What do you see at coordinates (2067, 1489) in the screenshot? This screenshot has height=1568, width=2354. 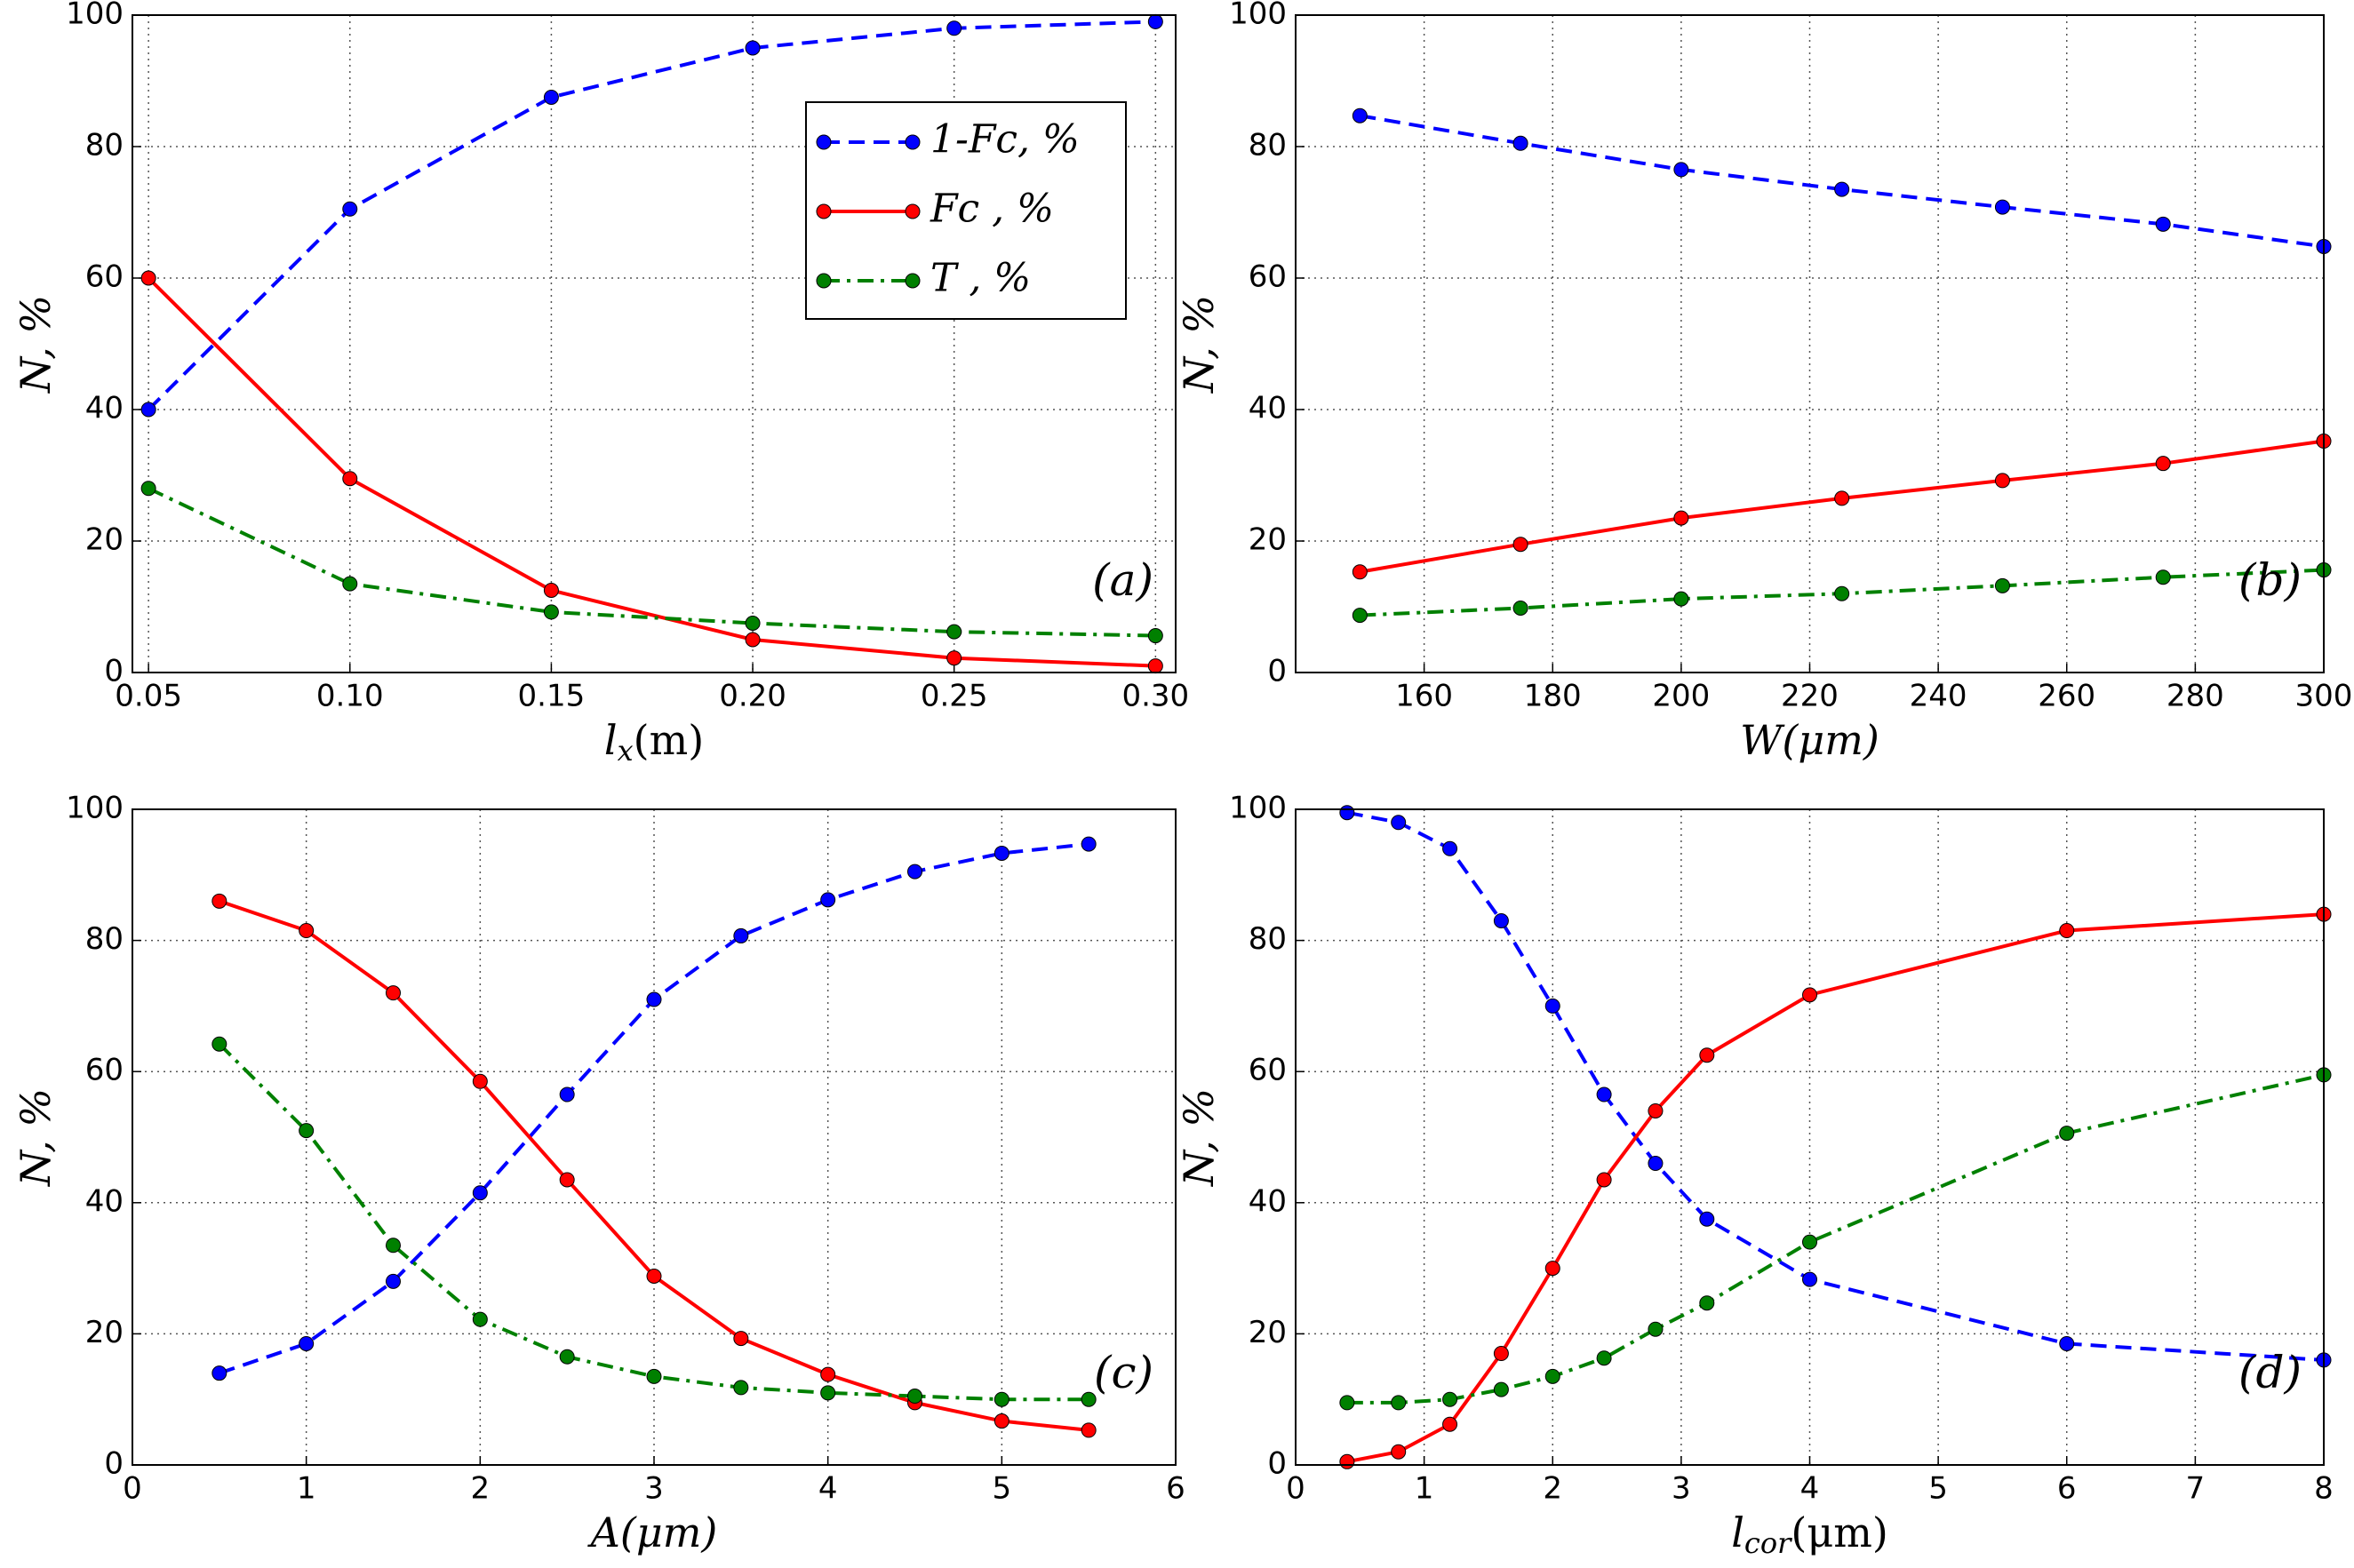 I see `x-tick-label: 6` at bounding box center [2067, 1489].